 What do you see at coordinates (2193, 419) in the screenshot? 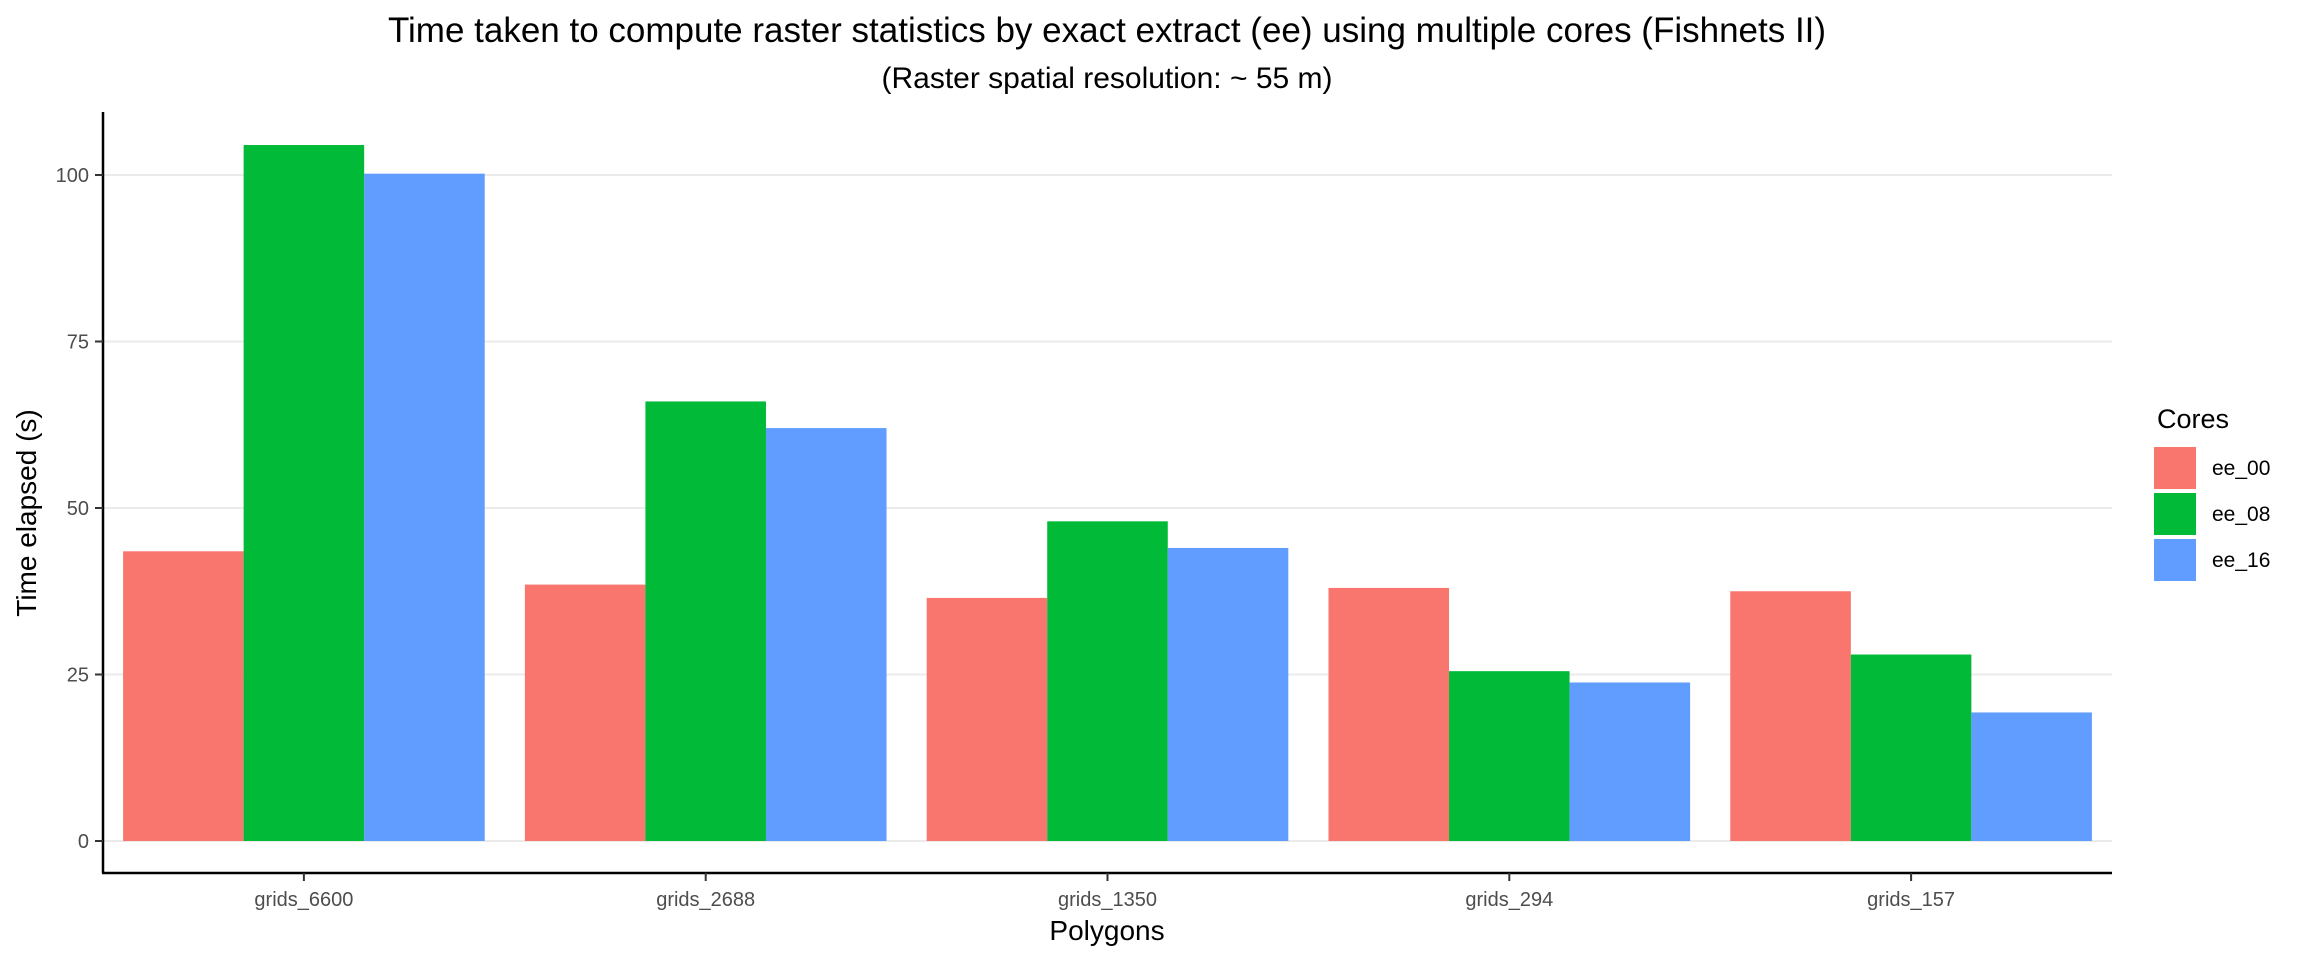
I see `legend-title: Cores` at bounding box center [2193, 419].